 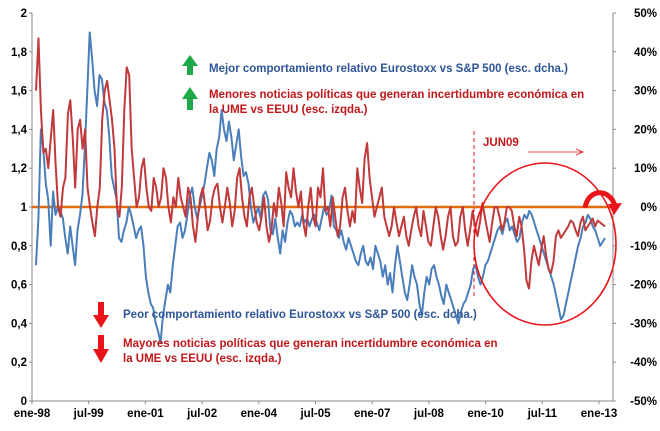 What do you see at coordinates (145, 414) in the screenshot?
I see `x-tick-label: ene-01` at bounding box center [145, 414].